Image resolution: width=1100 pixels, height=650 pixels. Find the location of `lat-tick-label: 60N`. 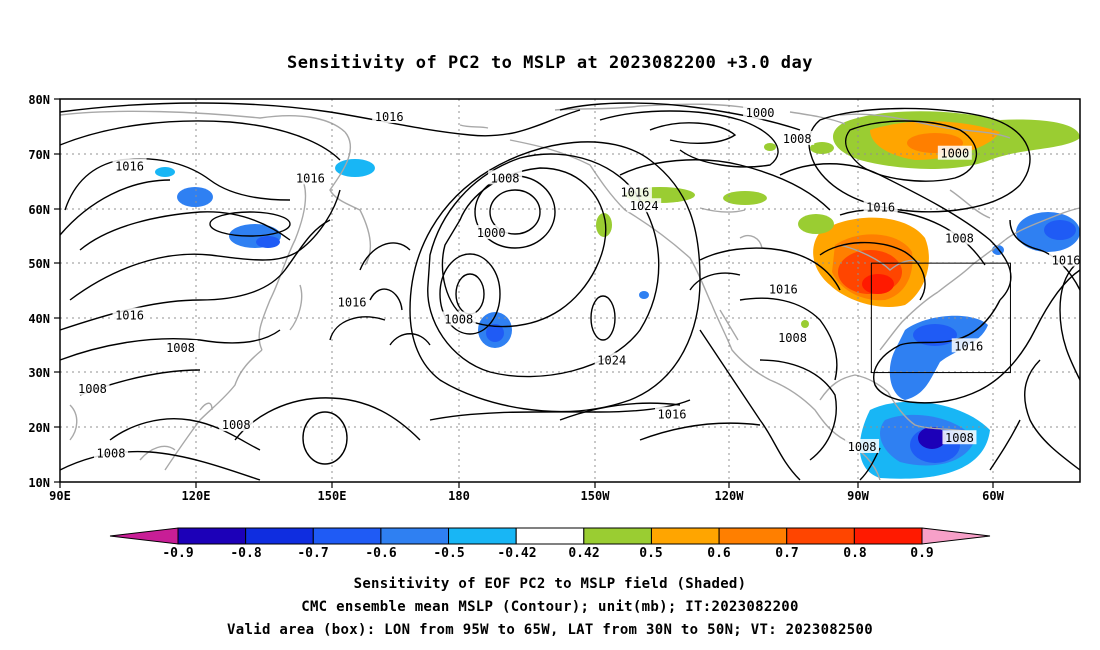

lat-tick-label: 60N is located at coordinates (39, 210).